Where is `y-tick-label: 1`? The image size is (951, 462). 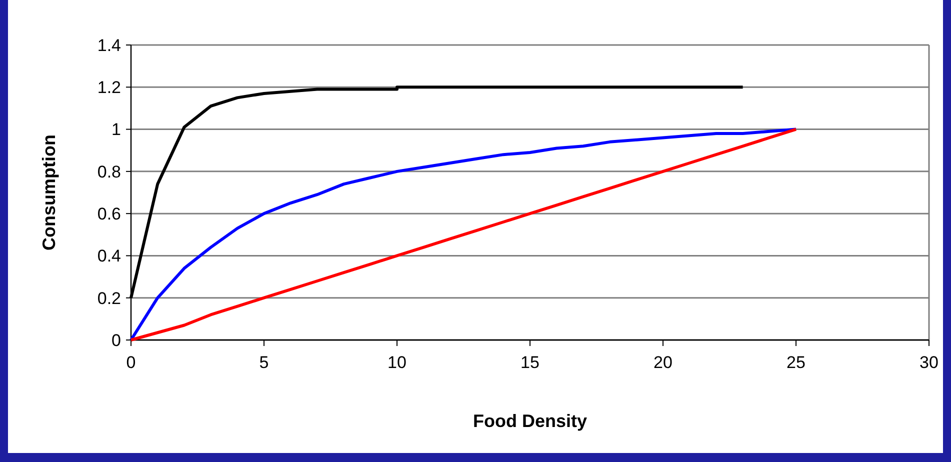
y-tick-label: 1 is located at coordinates (116, 130).